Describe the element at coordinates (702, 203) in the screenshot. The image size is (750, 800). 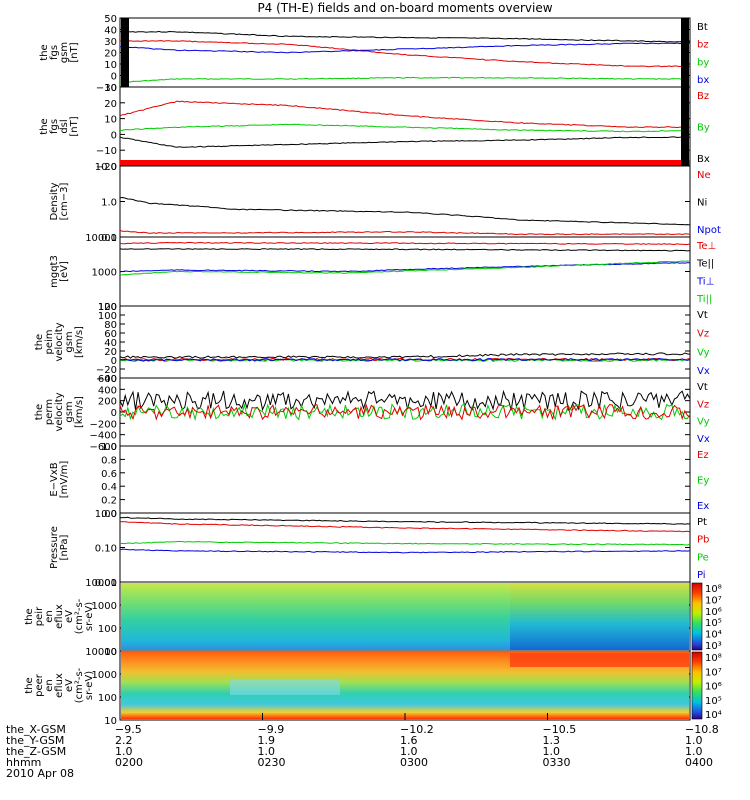
I see `density-legend-1: Ni` at that location.